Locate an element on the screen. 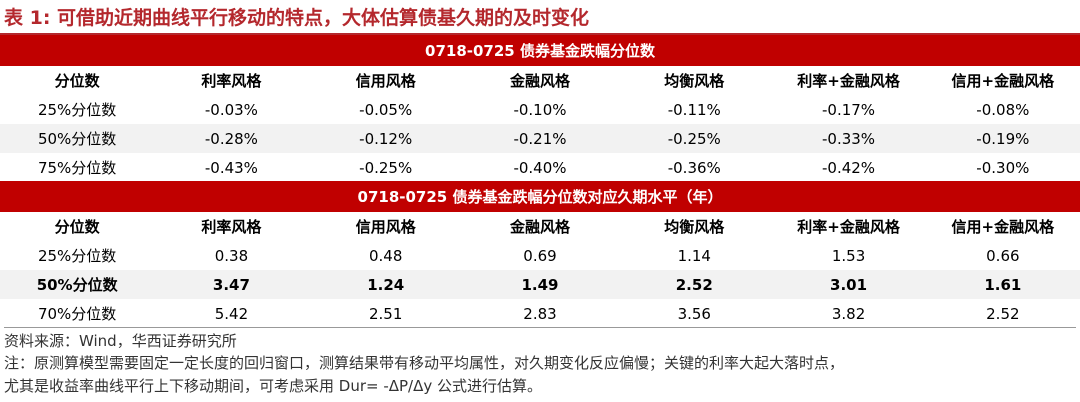 The width and height of the screenshot is (1080, 402). table-cell: 0.48 is located at coordinates (386, 255).